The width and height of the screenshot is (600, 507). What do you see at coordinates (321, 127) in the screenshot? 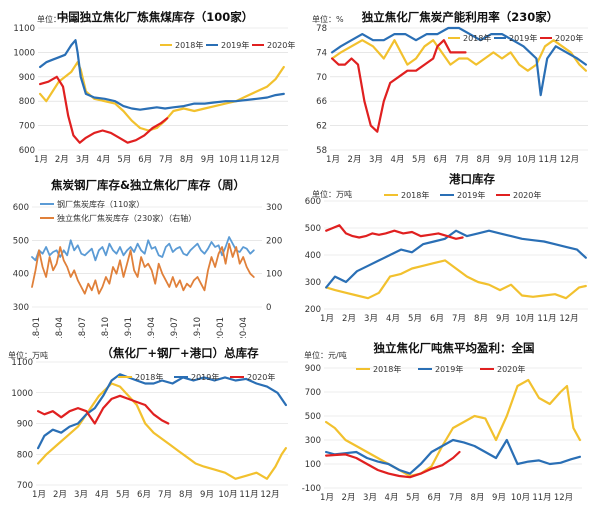
I see `y-tick-label: 62` at bounding box center [321, 127].